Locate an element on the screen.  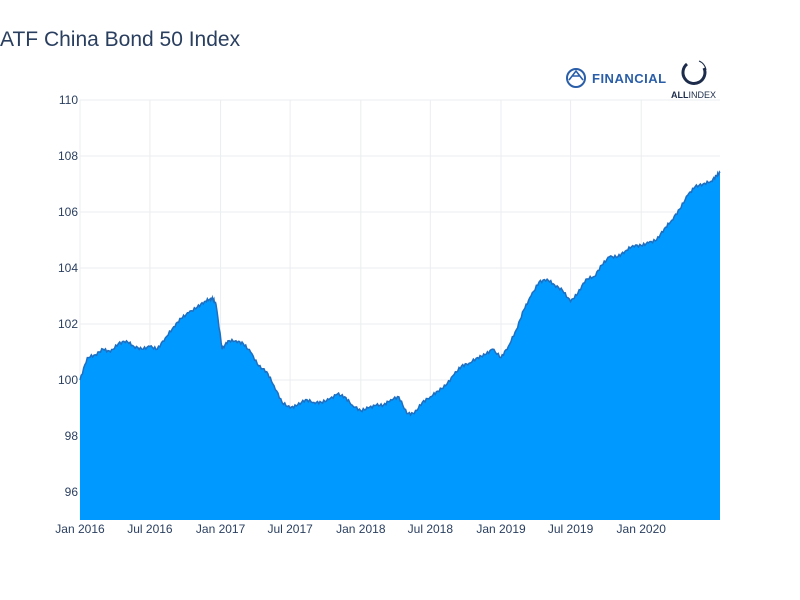
financial-logo-text: FINANCIAL is located at coordinates (629, 78).